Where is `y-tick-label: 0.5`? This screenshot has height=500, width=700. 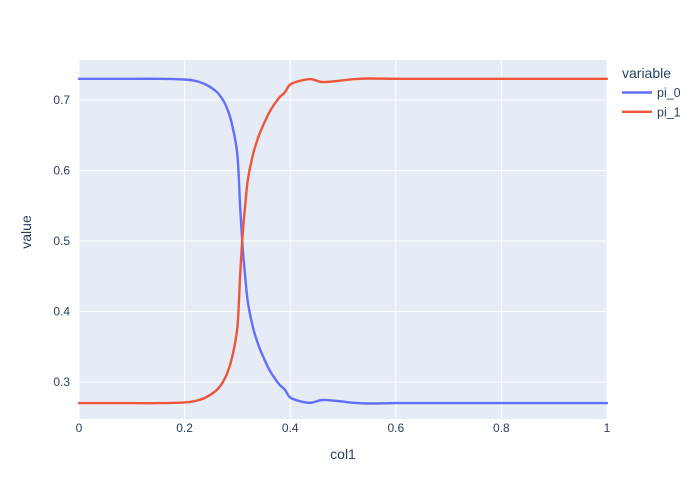 y-tick-label: 0.5 is located at coordinates (61, 241).